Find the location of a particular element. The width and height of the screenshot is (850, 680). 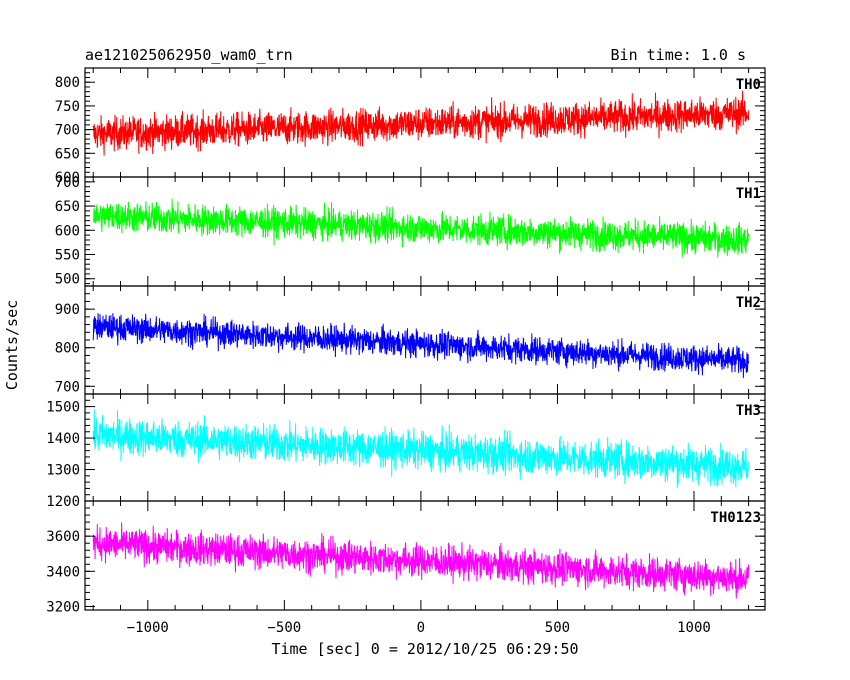

y-tick-label: 900 is located at coordinates (67, 310).